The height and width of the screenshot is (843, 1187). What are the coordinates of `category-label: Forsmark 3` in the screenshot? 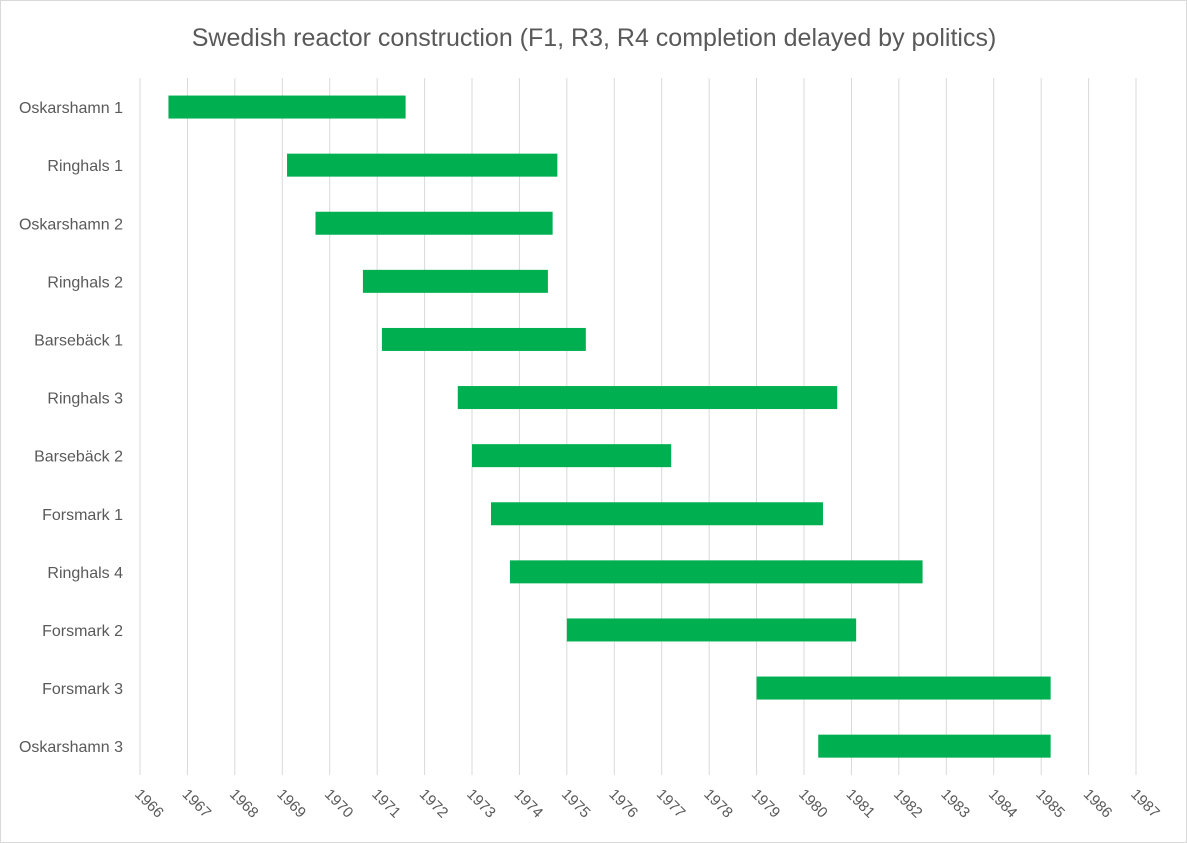 It's located at (82, 689).